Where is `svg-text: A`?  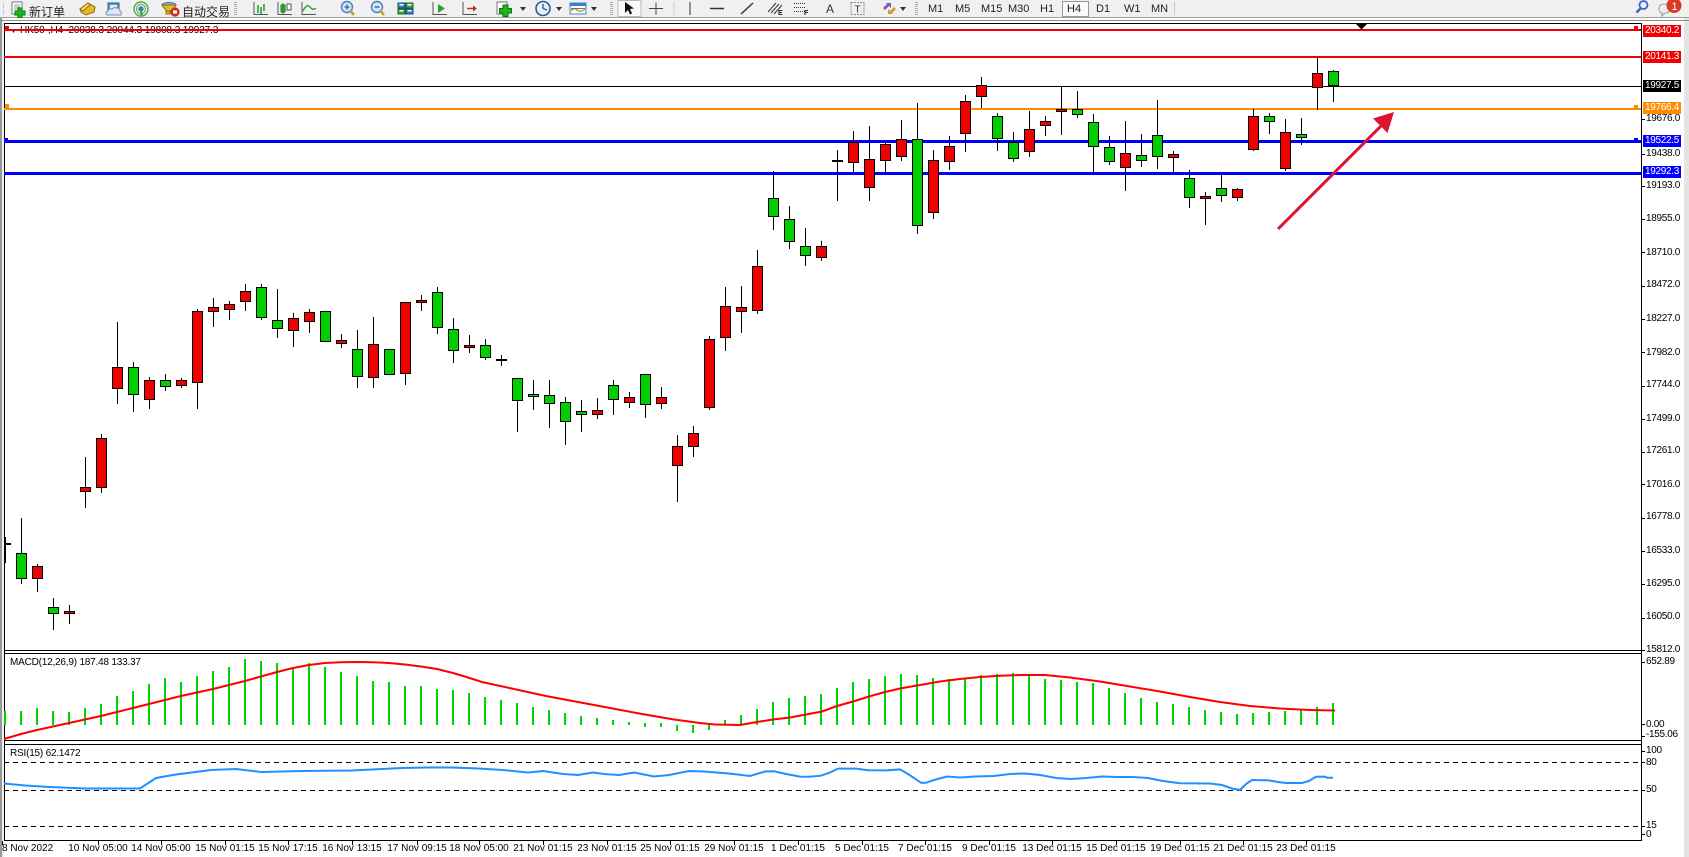 svg-text: A is located at coordinates (830, 9).